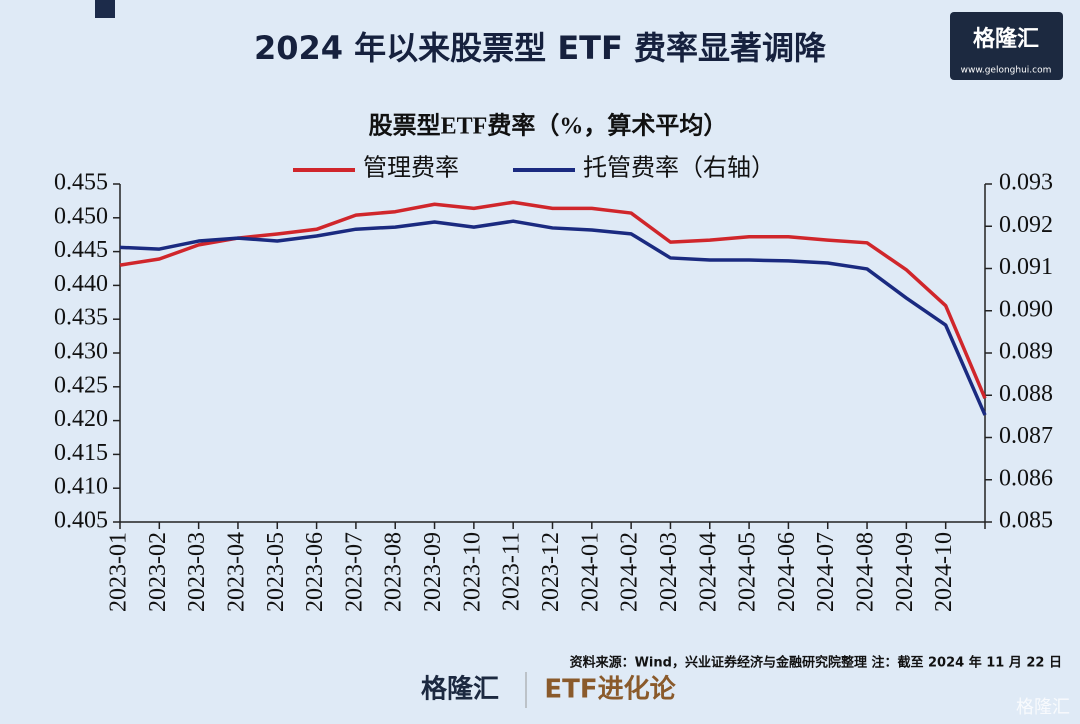  Describe the element at coordinates (548, 126) in the screenshot. I see `chart-subtitle: 股票型ETF费率（%，算术平均）` at that location.